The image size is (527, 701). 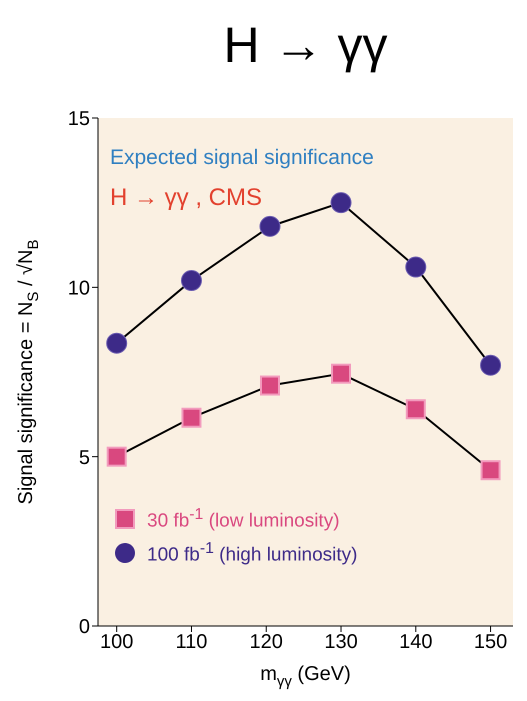 What do you see at coordinates (186, 198) in the screenshot?
I see `annotation: H → γγ , CMS` at bounding box center [186, 198].